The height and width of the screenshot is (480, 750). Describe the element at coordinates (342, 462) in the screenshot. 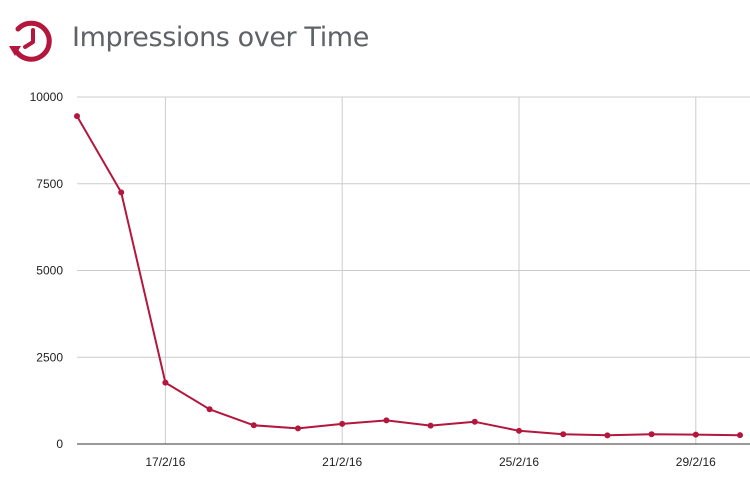

I see `x-tick-label: 21/2/16` at that location.